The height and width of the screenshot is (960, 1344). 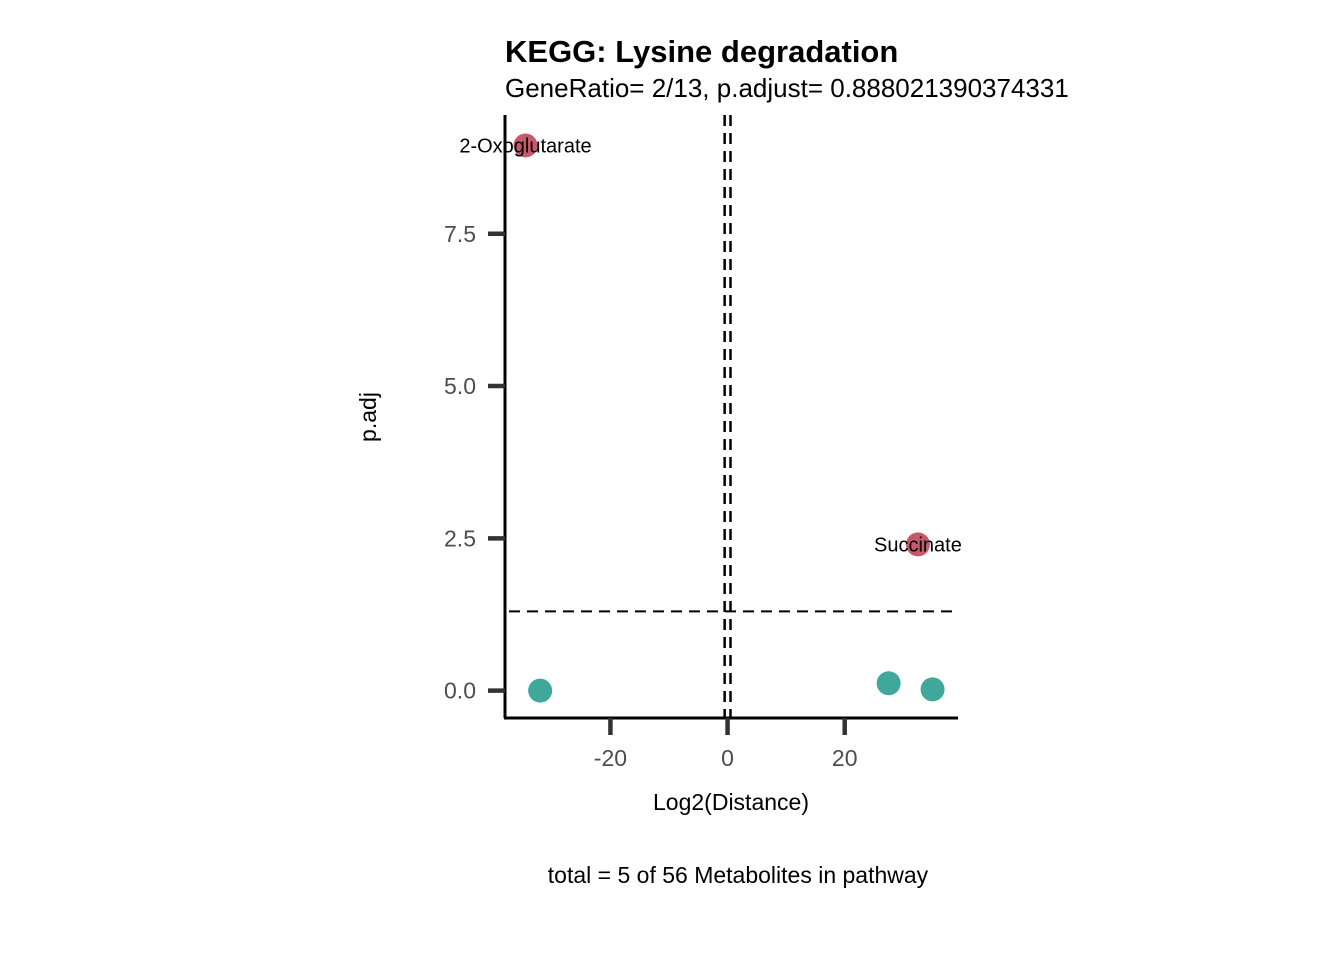 What do you see at coordinates (460, 538) in the screenshot?
I see `y-tick-label: 2.5` at bounding box center [460, 538].